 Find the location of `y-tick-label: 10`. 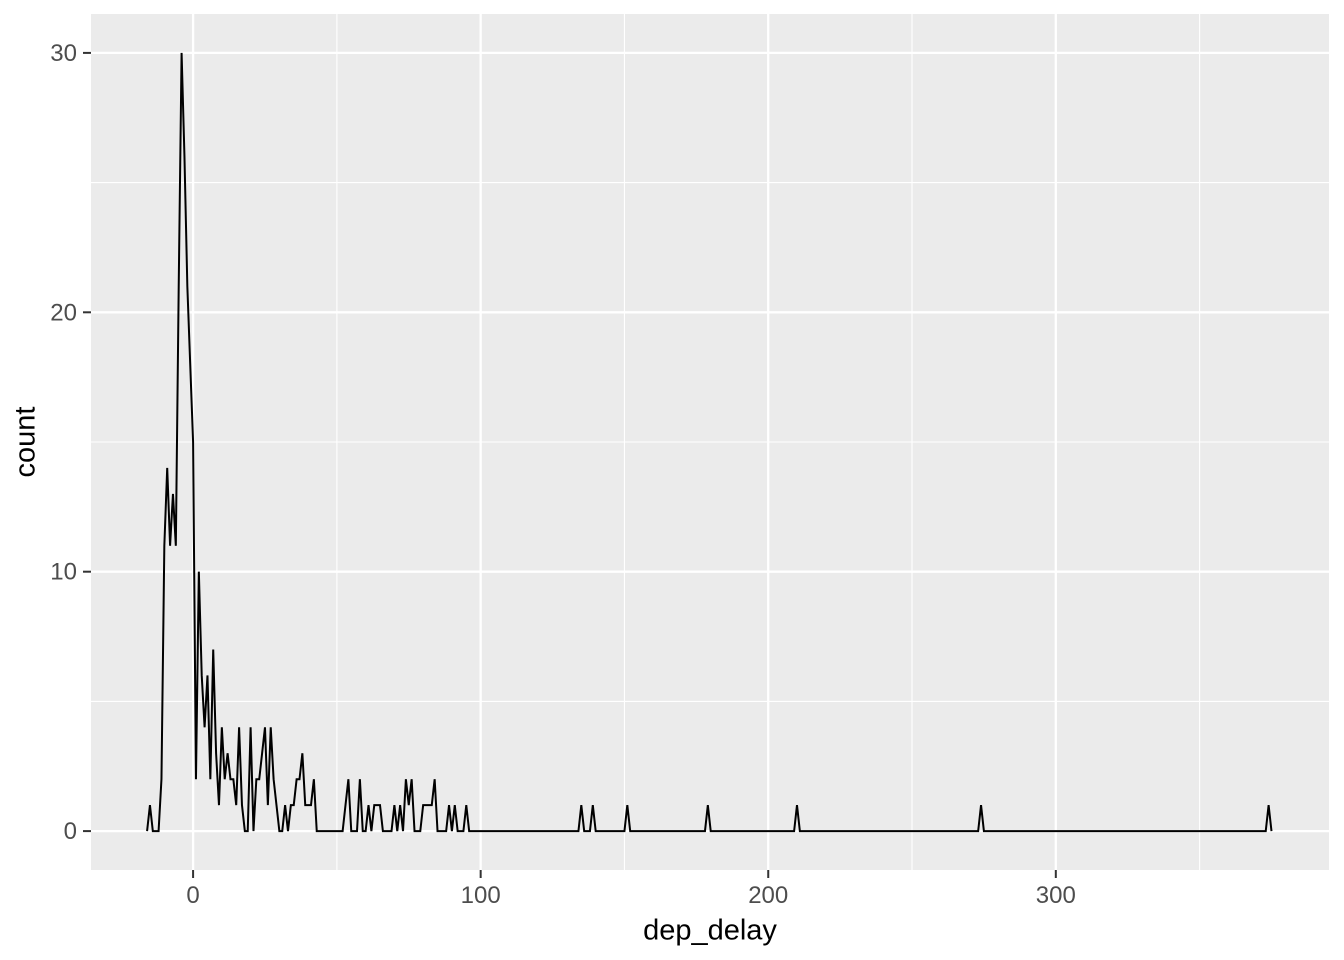

y-tick-label: 10 is located at coordinates (63, 572).